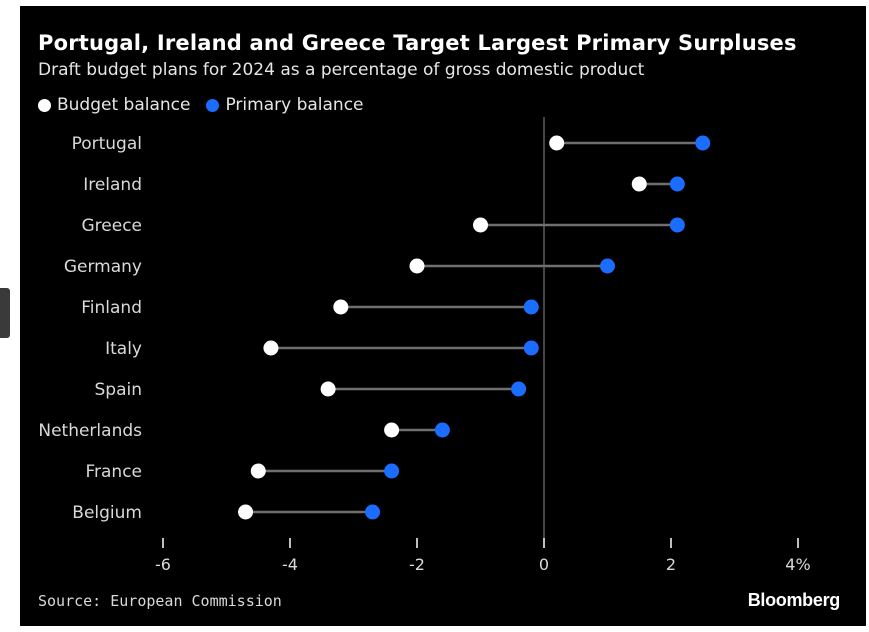  What do you see at coordinates (519, 389) in the screenshot?
I see `primary-balance-point-spain` at bounding box center [519, 389].